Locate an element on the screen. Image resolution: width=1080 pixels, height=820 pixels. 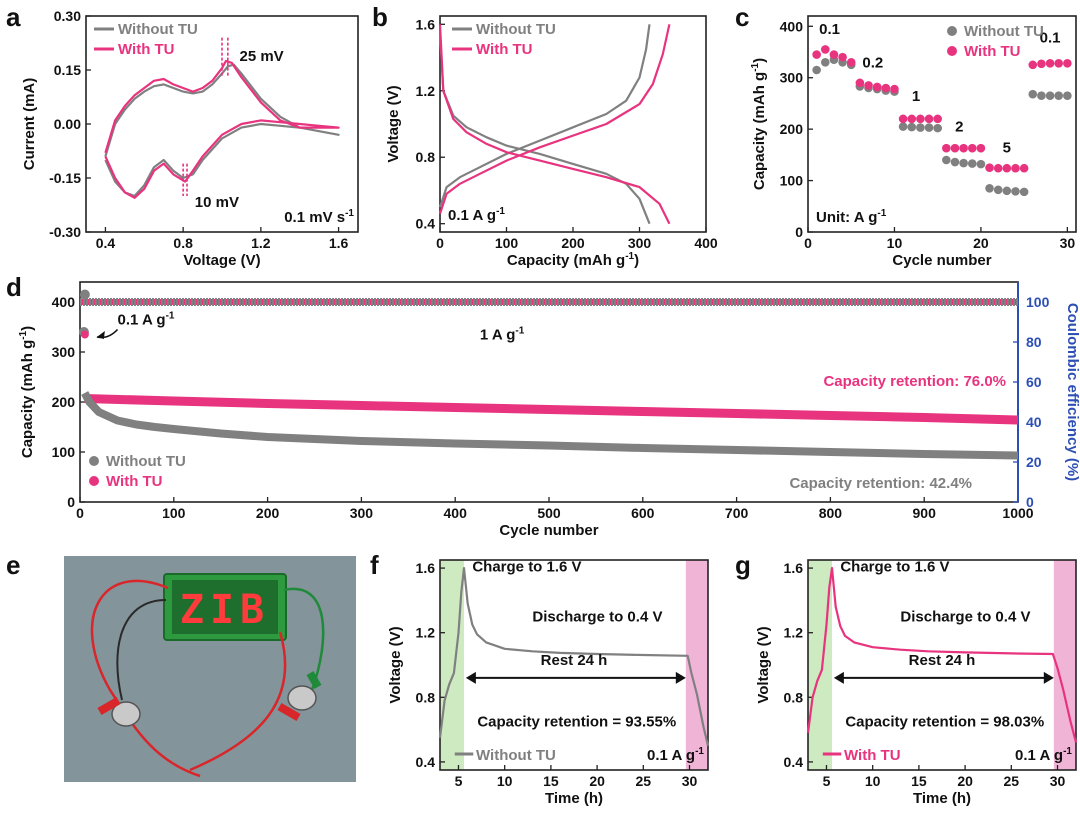
f-ytick-label: 0.4 is located at coordinates (426, 762).